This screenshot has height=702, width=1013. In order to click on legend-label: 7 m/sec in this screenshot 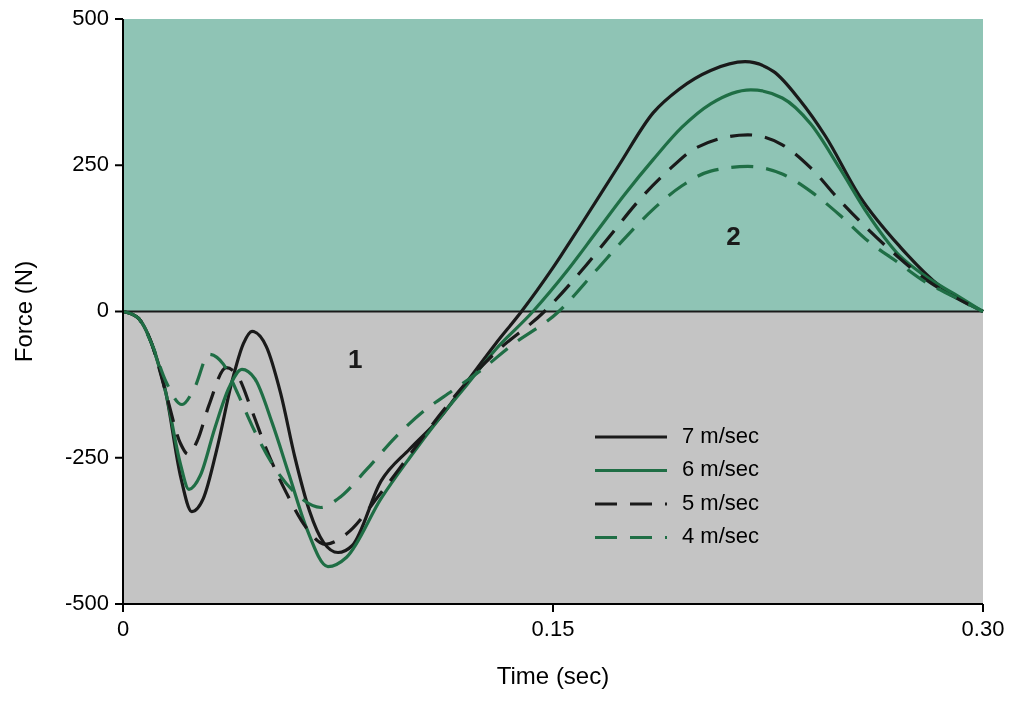, I will do `click(721, 435)`.